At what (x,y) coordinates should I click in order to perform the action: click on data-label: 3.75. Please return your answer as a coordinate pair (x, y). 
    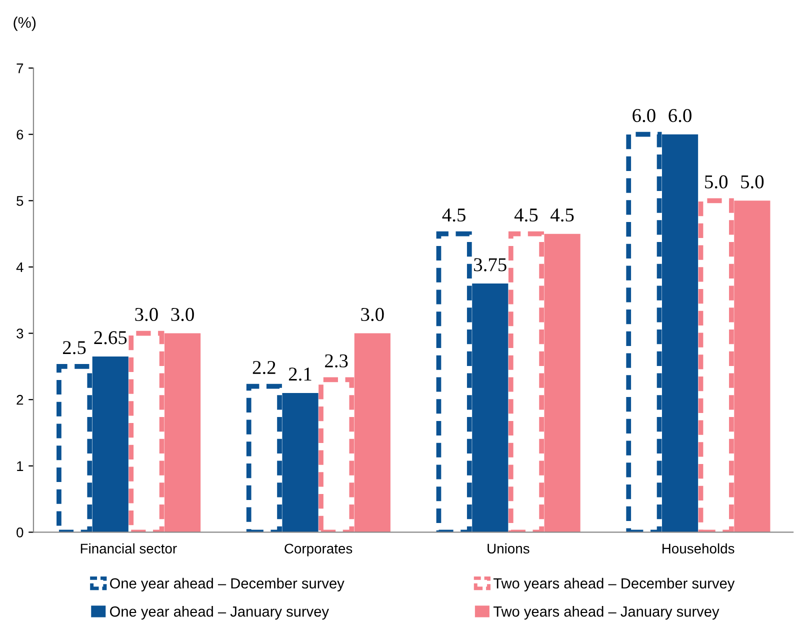
    Looking at the image, I should click on (490, 265).